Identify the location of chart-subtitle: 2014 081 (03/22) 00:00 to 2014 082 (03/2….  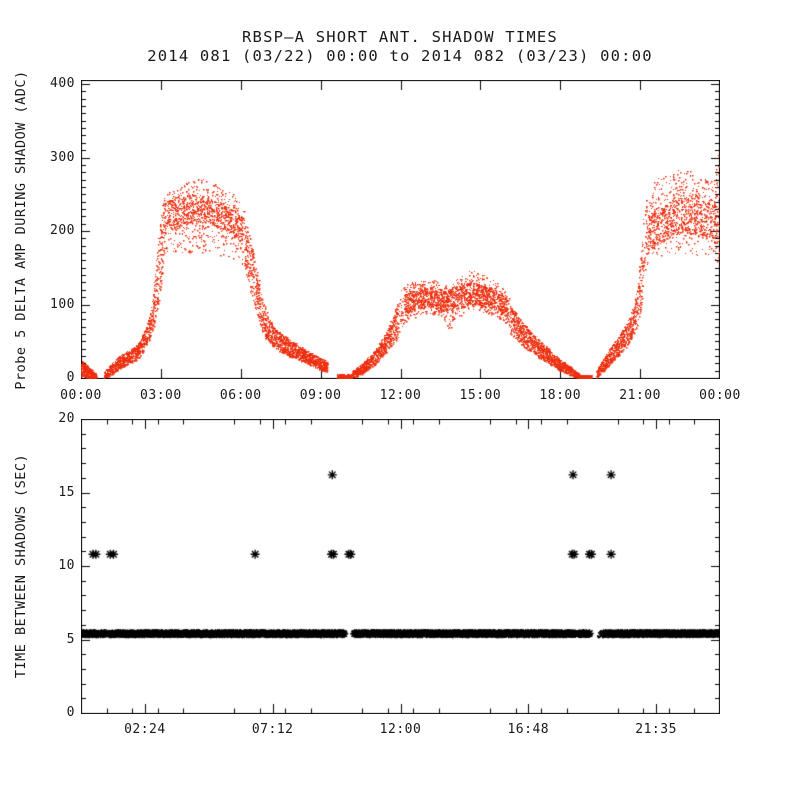
(400, 56).